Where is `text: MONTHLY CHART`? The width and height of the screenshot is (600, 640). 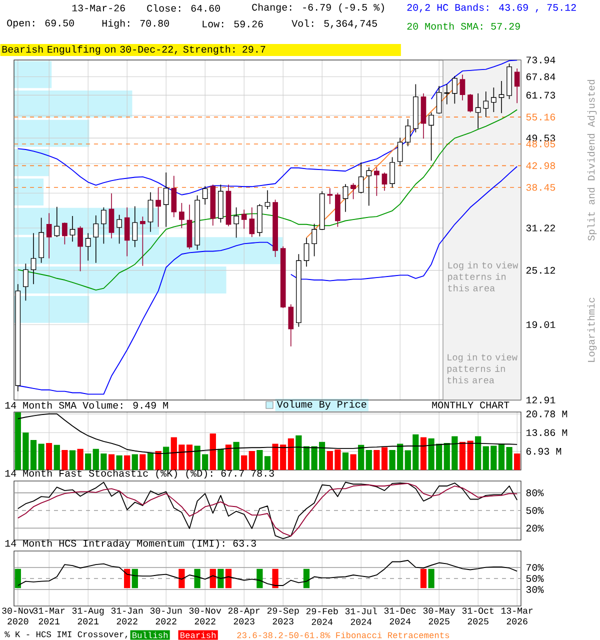
text: MONTHLY CHART is located at coordinates (471, 405).